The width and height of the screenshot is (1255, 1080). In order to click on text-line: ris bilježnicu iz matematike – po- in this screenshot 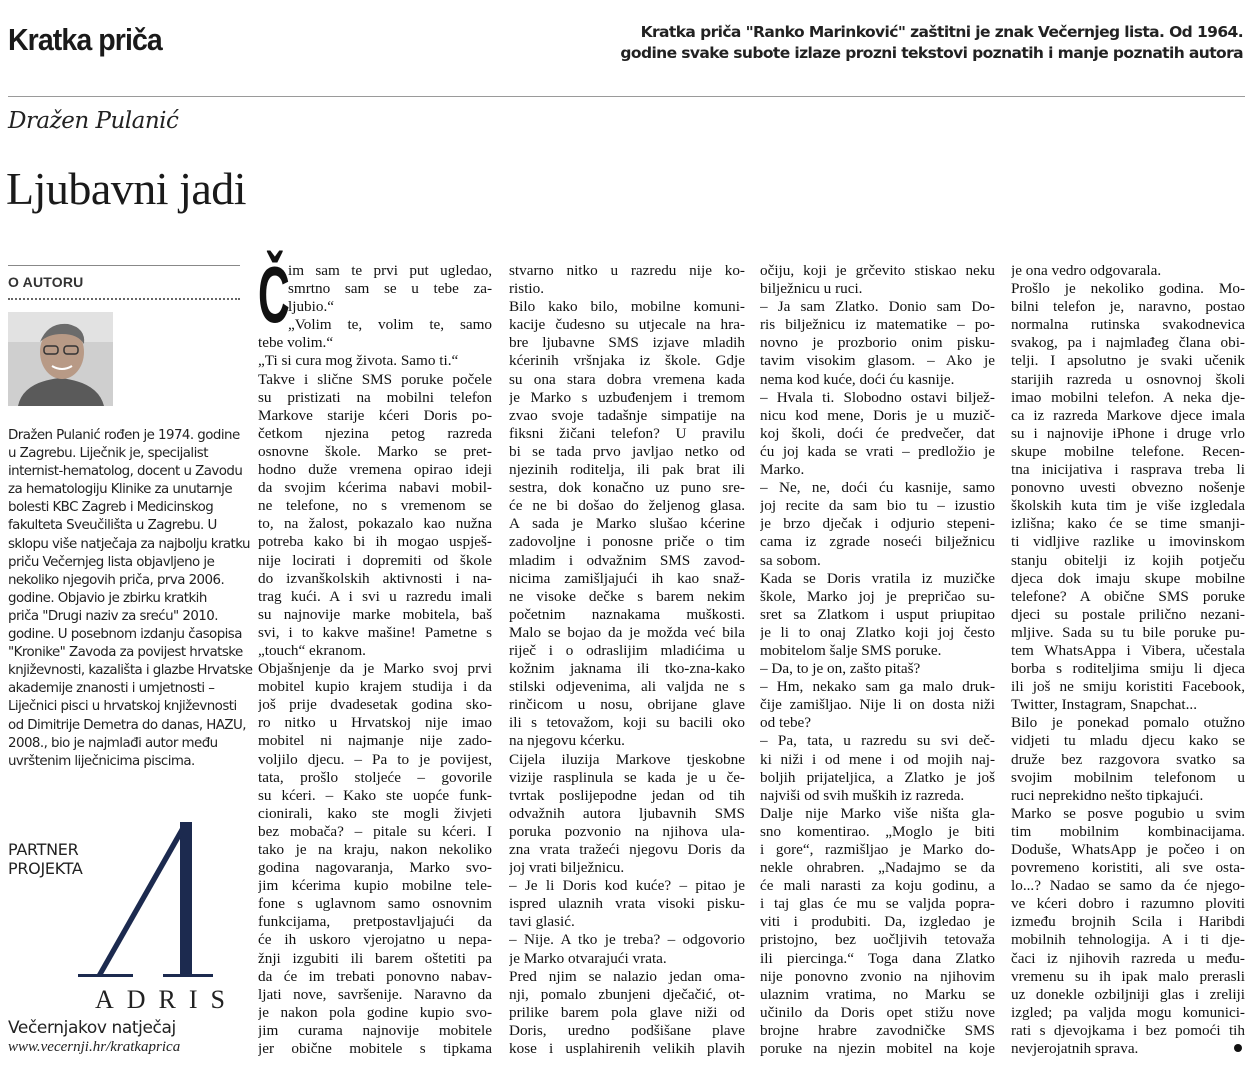, I will do `click(877, 325)`.